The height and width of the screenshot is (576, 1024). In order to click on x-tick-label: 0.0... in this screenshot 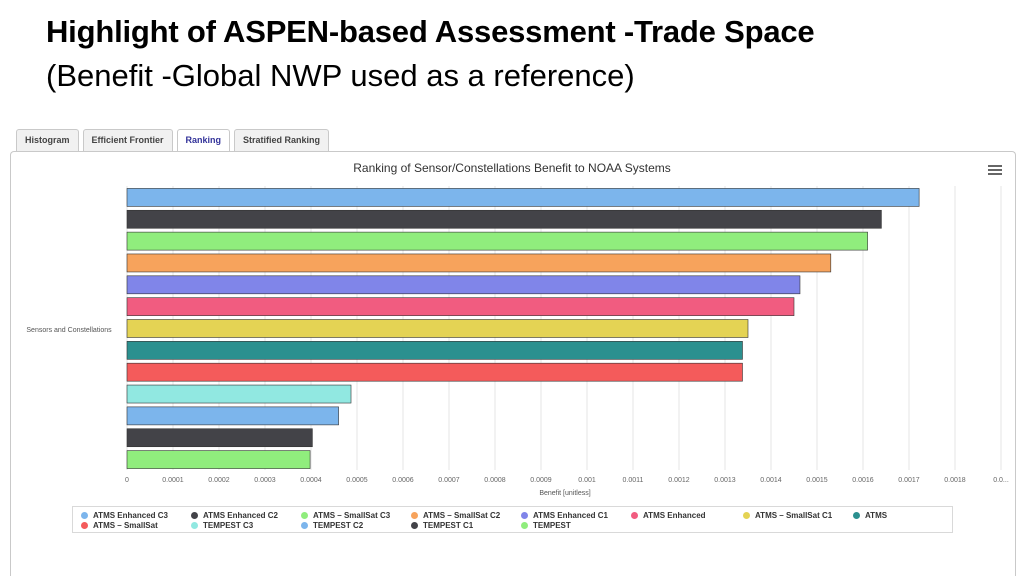, I will do `click(1001, 480)`.